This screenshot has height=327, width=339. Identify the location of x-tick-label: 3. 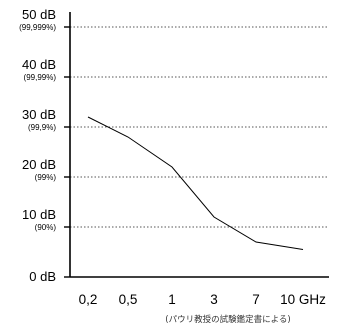
(214, 299).